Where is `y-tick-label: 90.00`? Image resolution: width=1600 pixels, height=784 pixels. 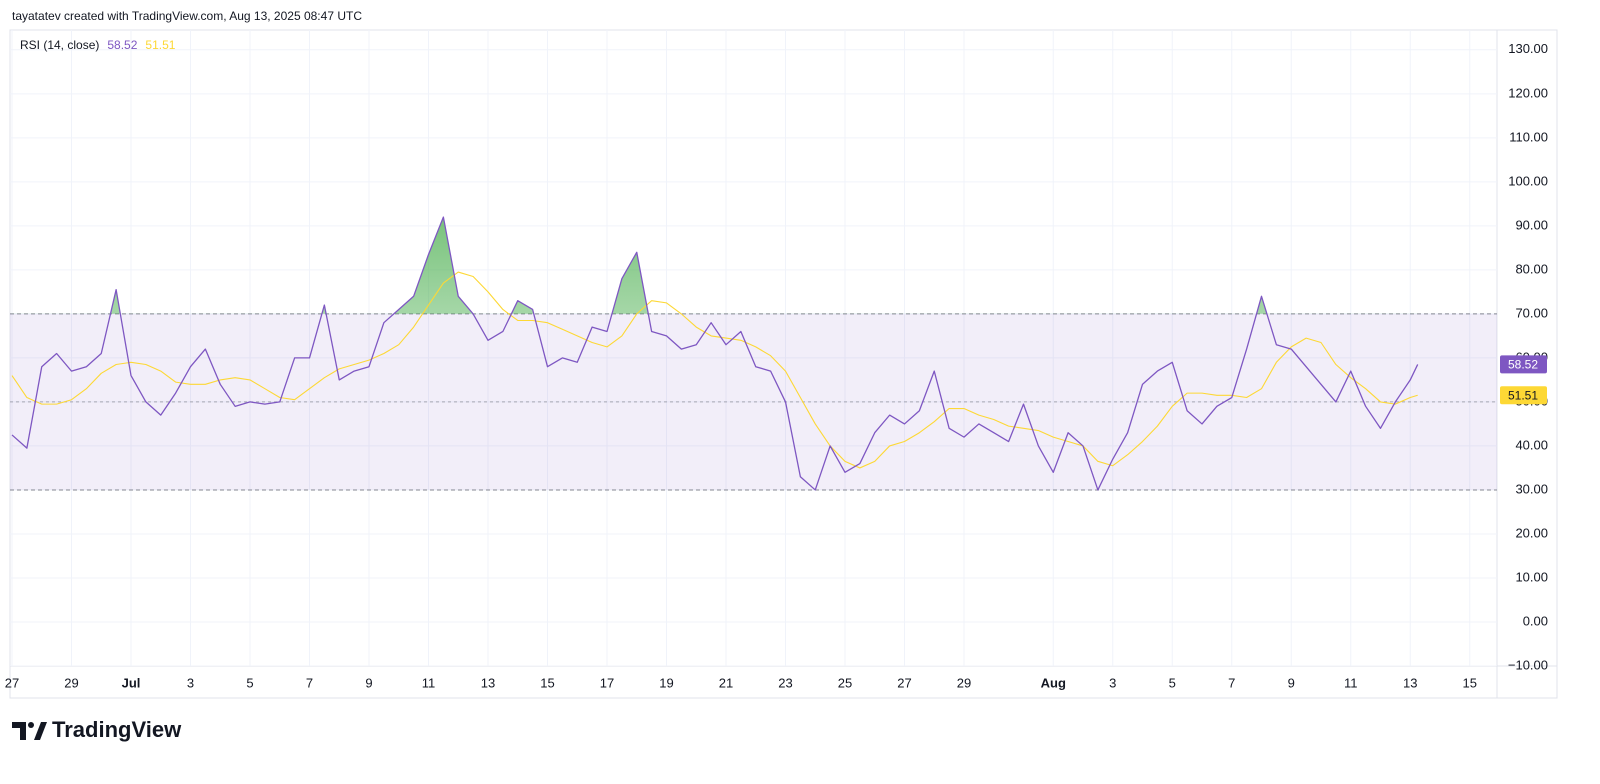
y-tick-label: 90.00 is located at coordinates (1531, 224).